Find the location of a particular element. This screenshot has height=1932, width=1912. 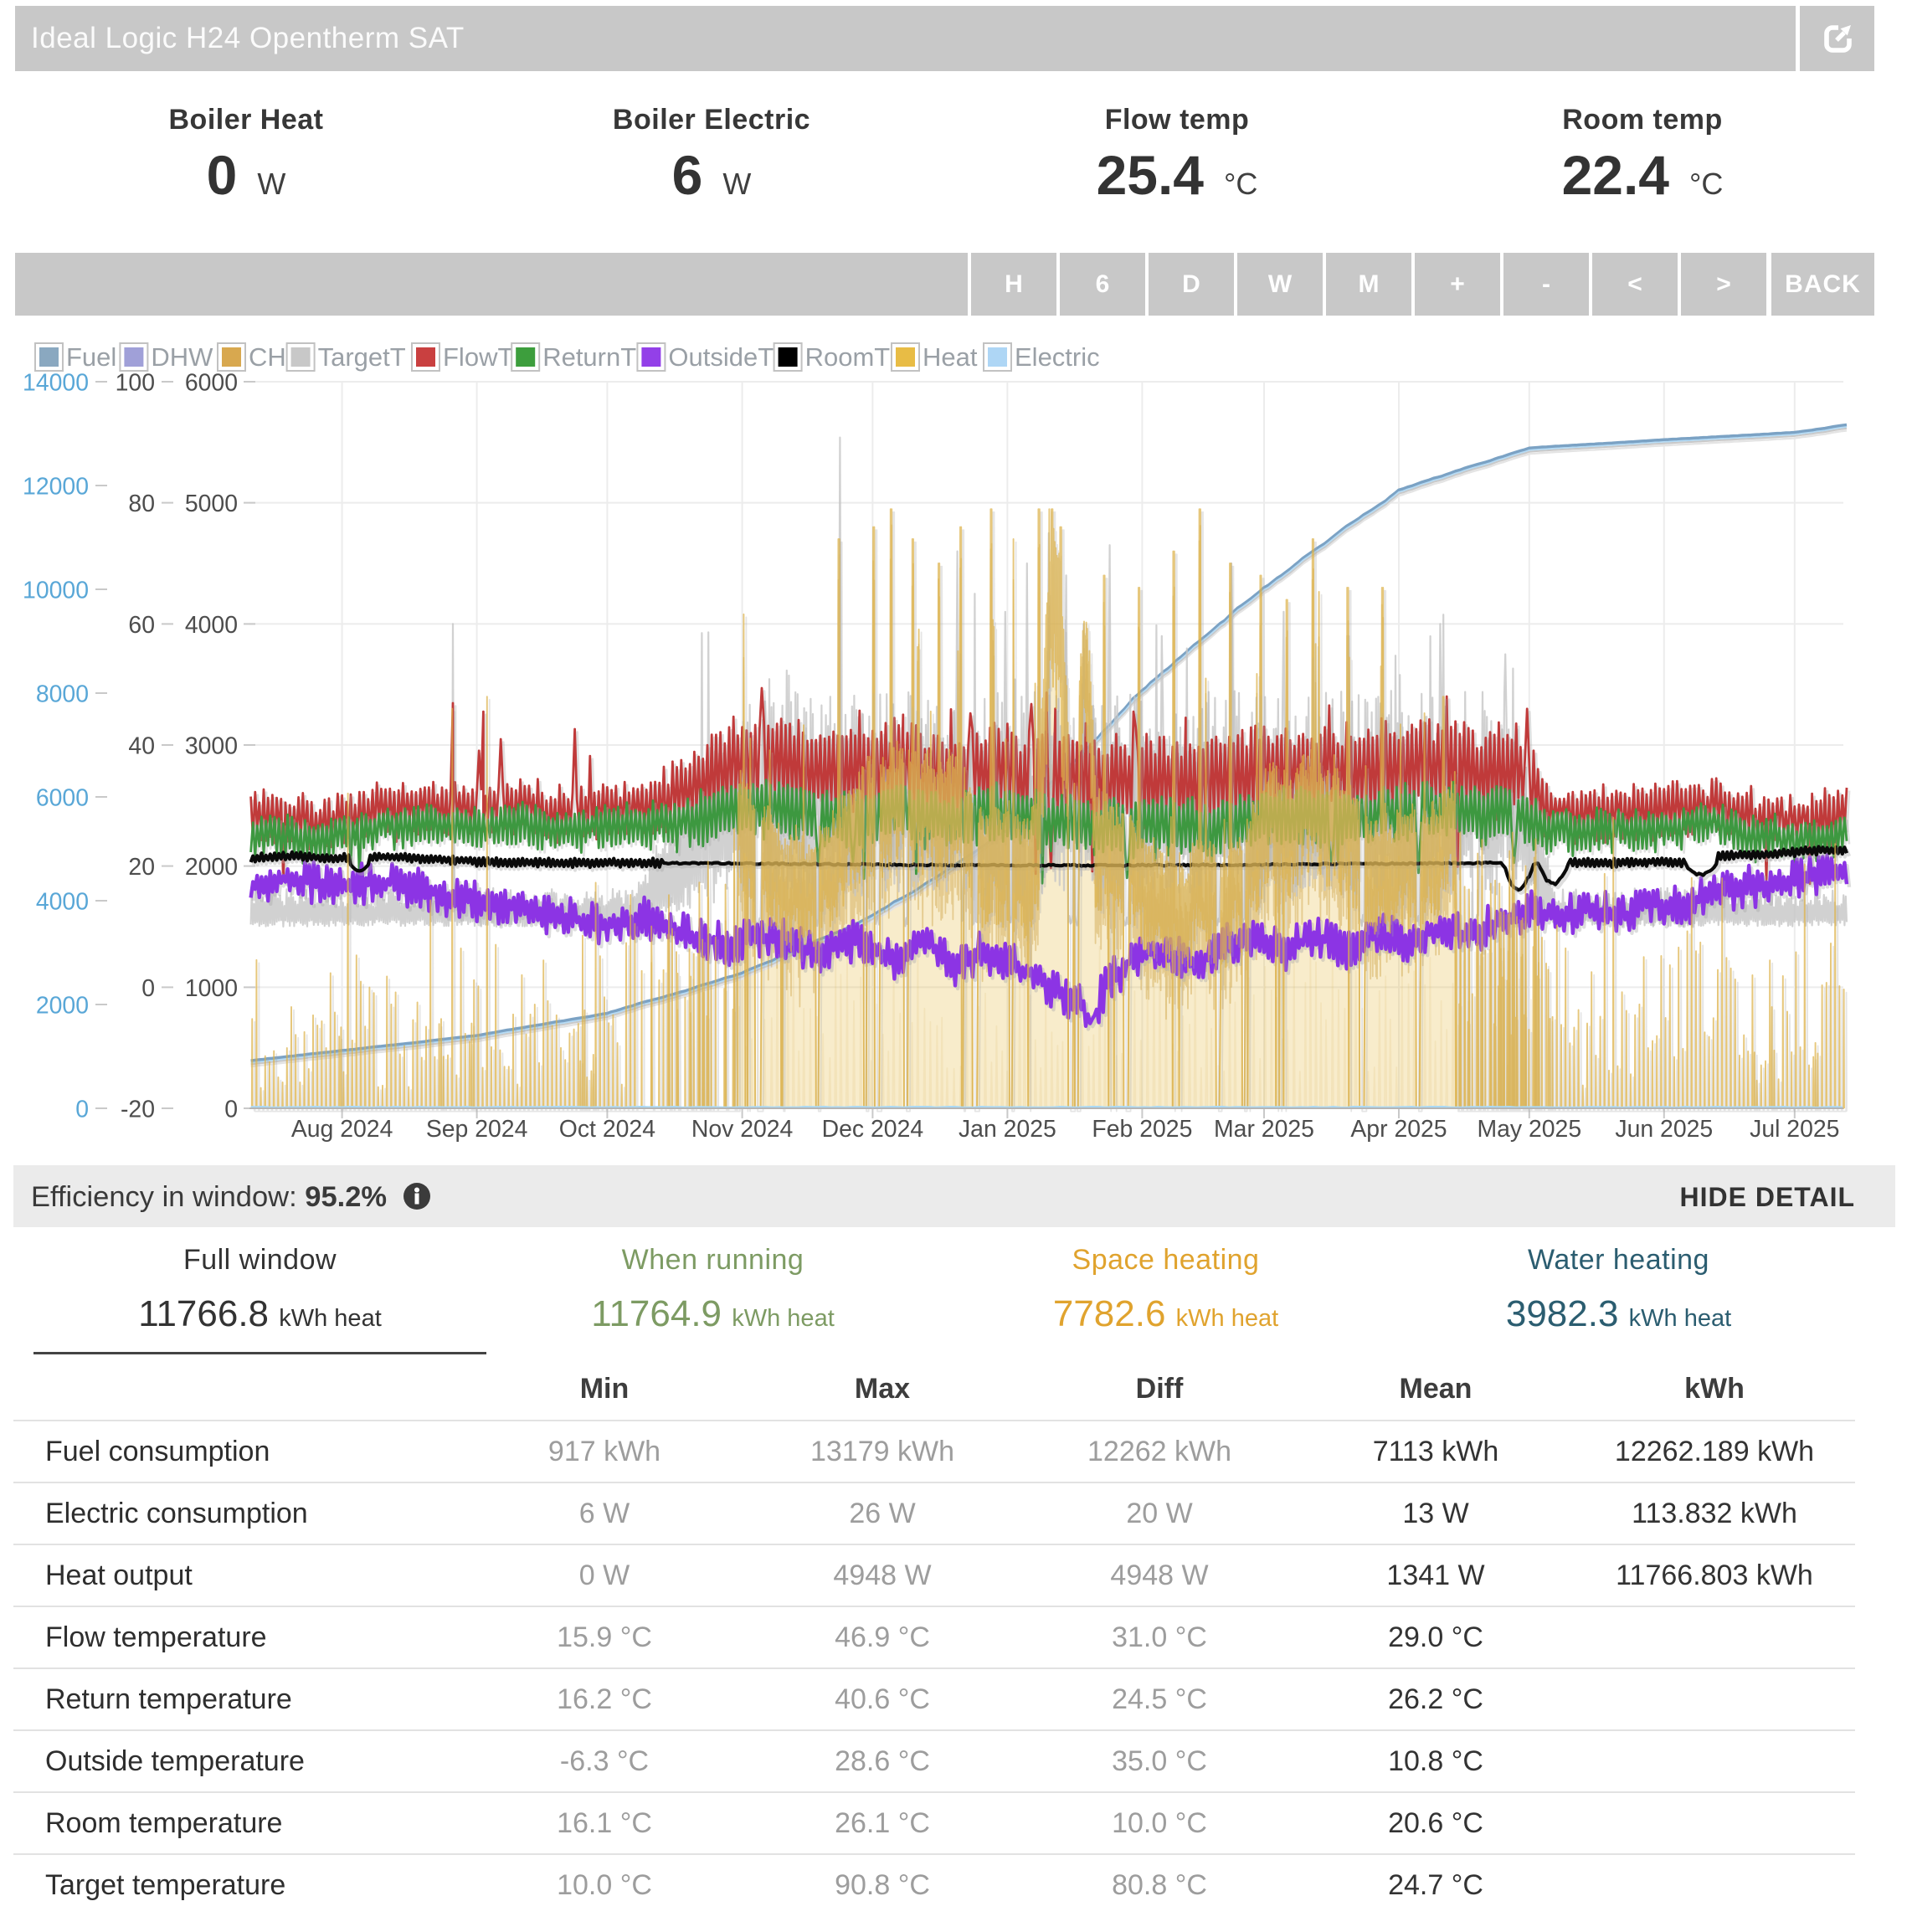

svg-text: TargetT is located at coordinates (362, 357).